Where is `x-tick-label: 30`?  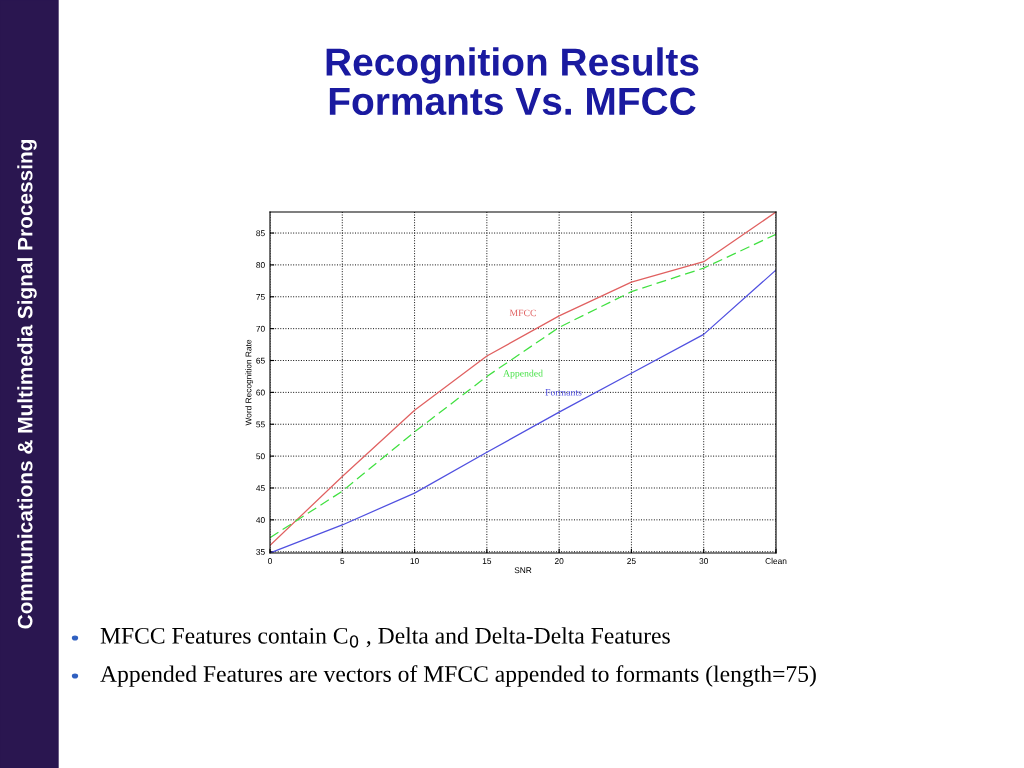 x-tick-label: 30 is located at coordinates (704, 561).